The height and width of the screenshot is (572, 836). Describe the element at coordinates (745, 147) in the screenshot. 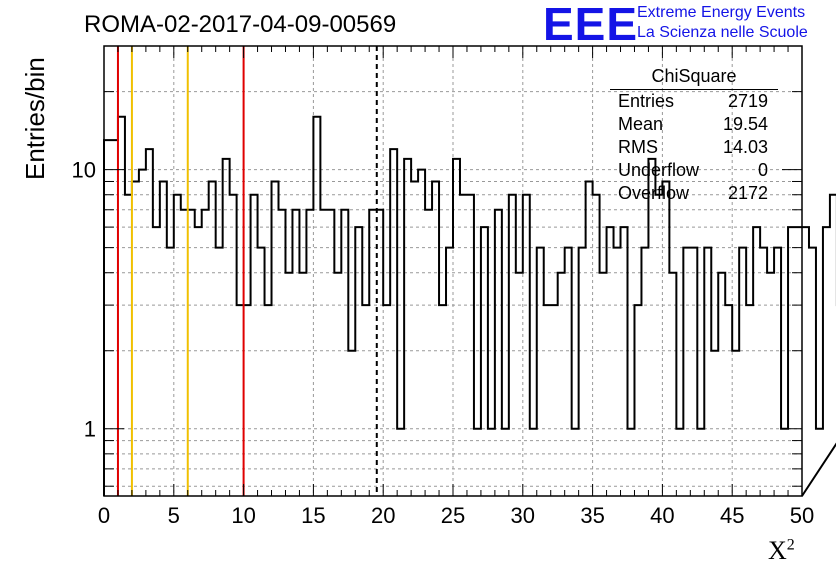

I see `stat-value: 14.03` at that location.